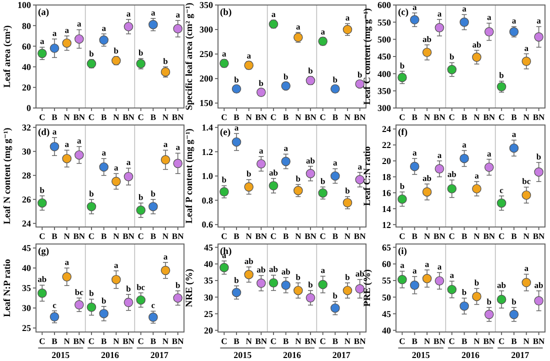 The width and height of the screenshot is (550, 361). I want to click on chart-title: (d), so click(44, 133).